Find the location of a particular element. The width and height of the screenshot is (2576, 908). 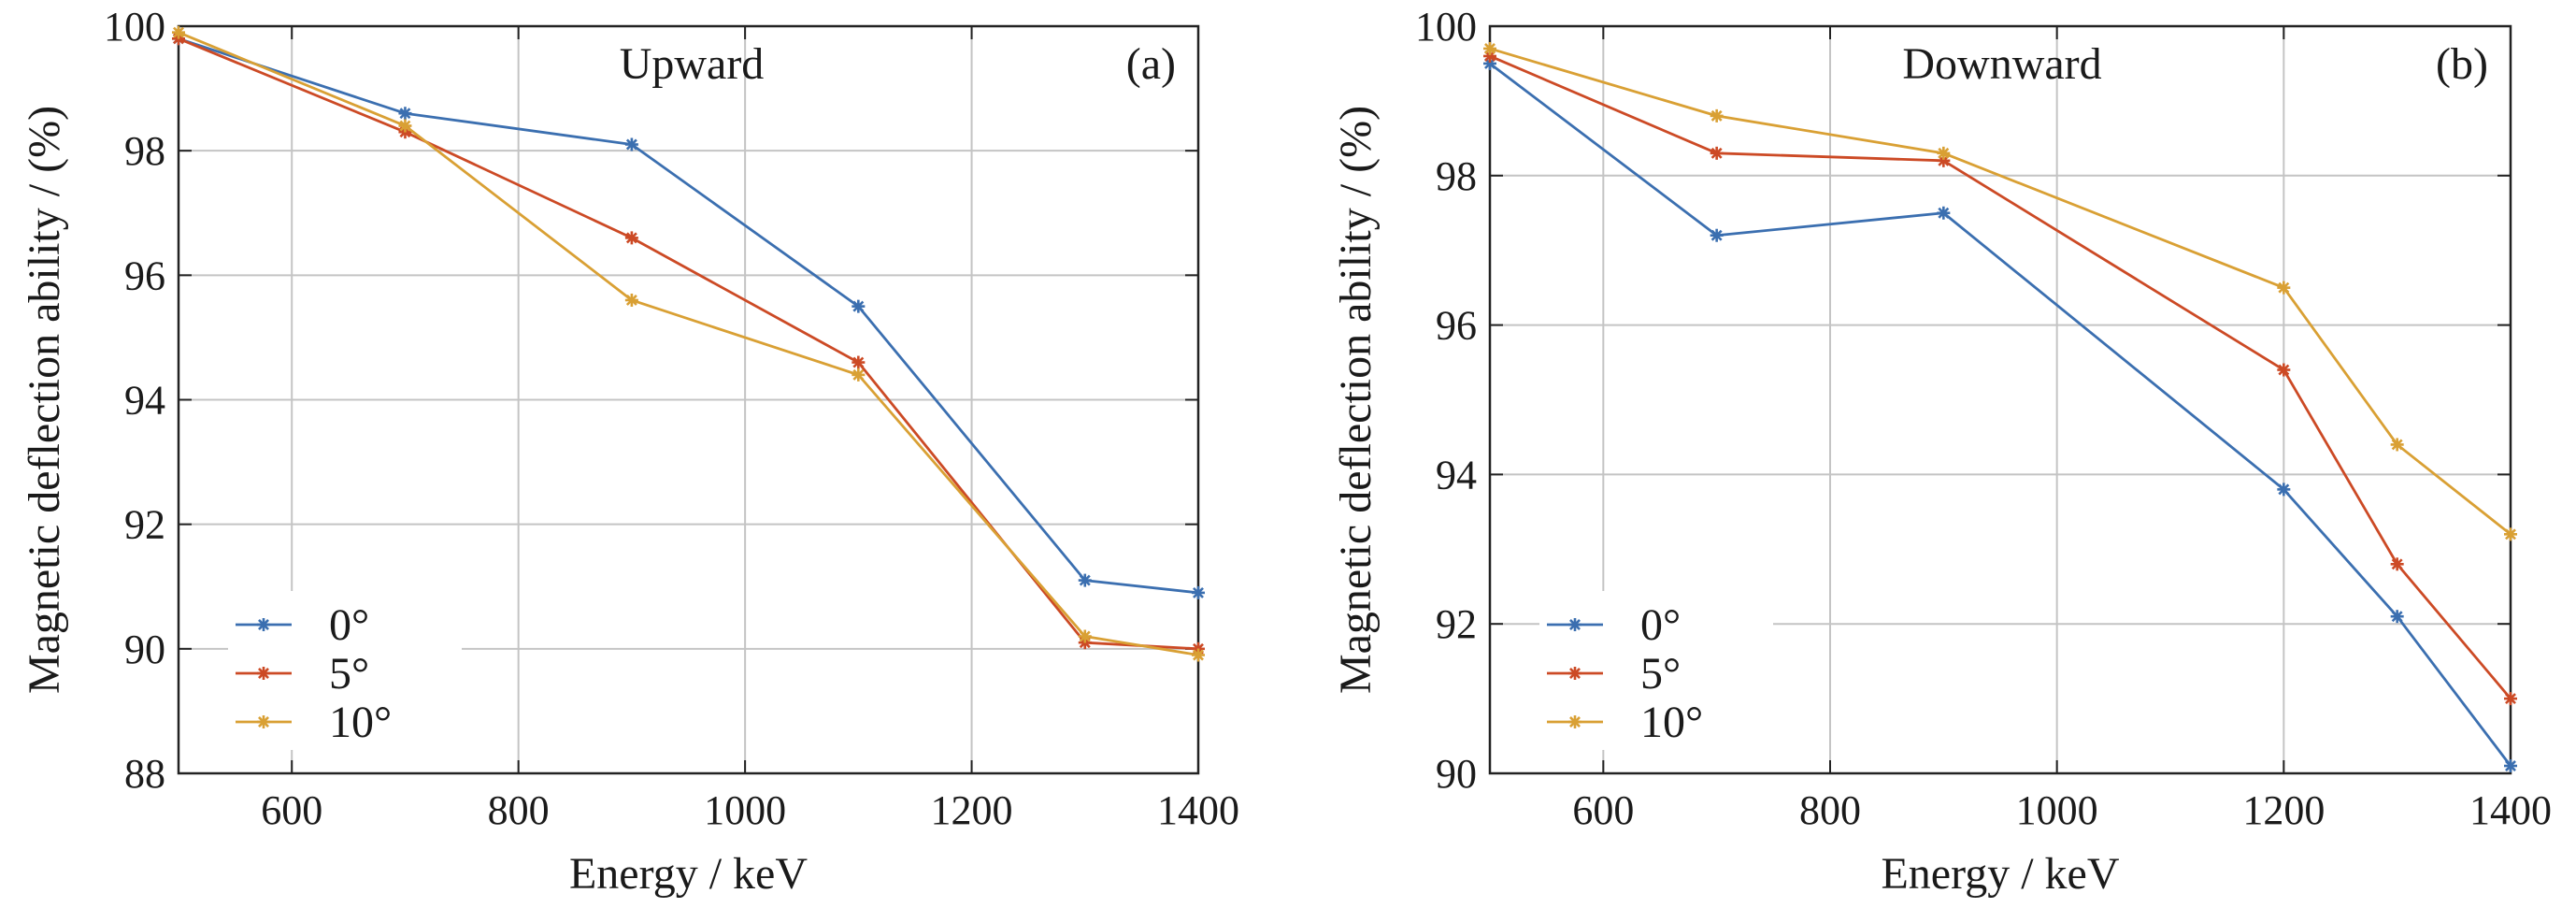

panel-title: Upward is located at coordinates (692, 64).